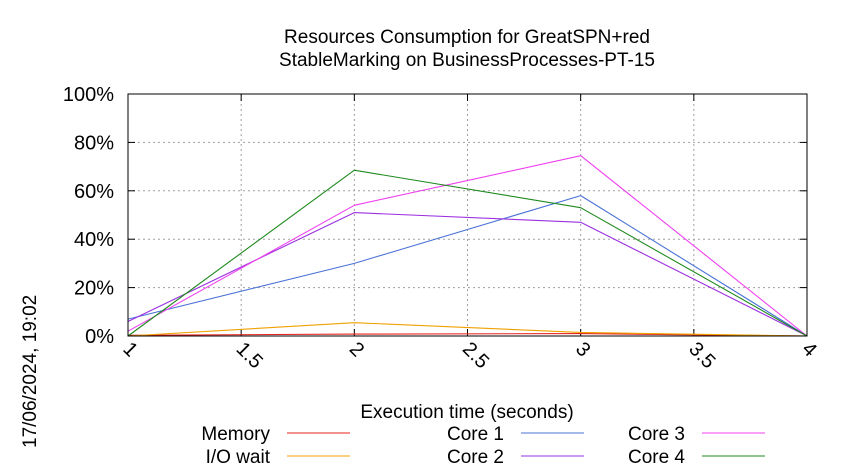  I want to click on y-tick-label: 20%, so click(94, 289).